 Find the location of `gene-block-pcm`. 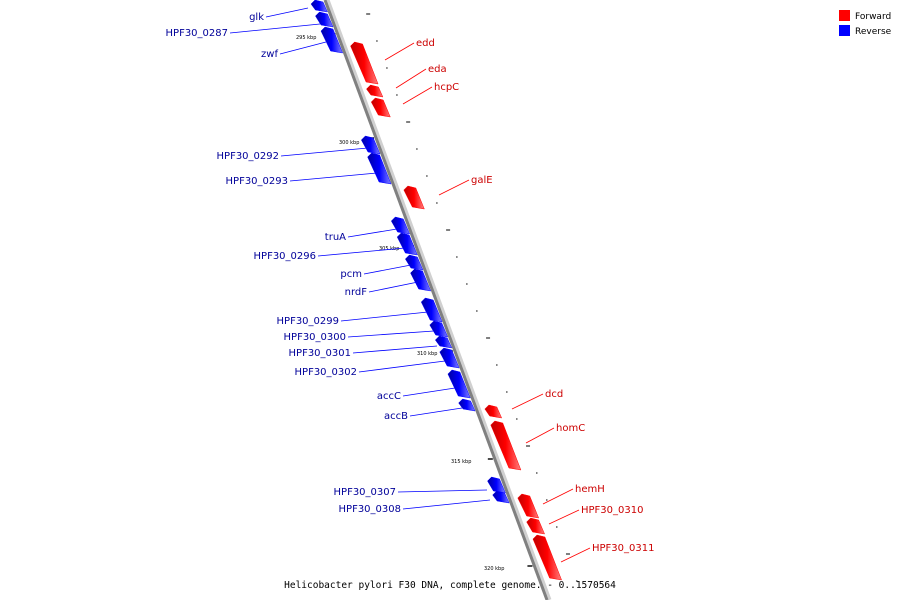

gene-block-pcm is located at coordinates (414, 262).